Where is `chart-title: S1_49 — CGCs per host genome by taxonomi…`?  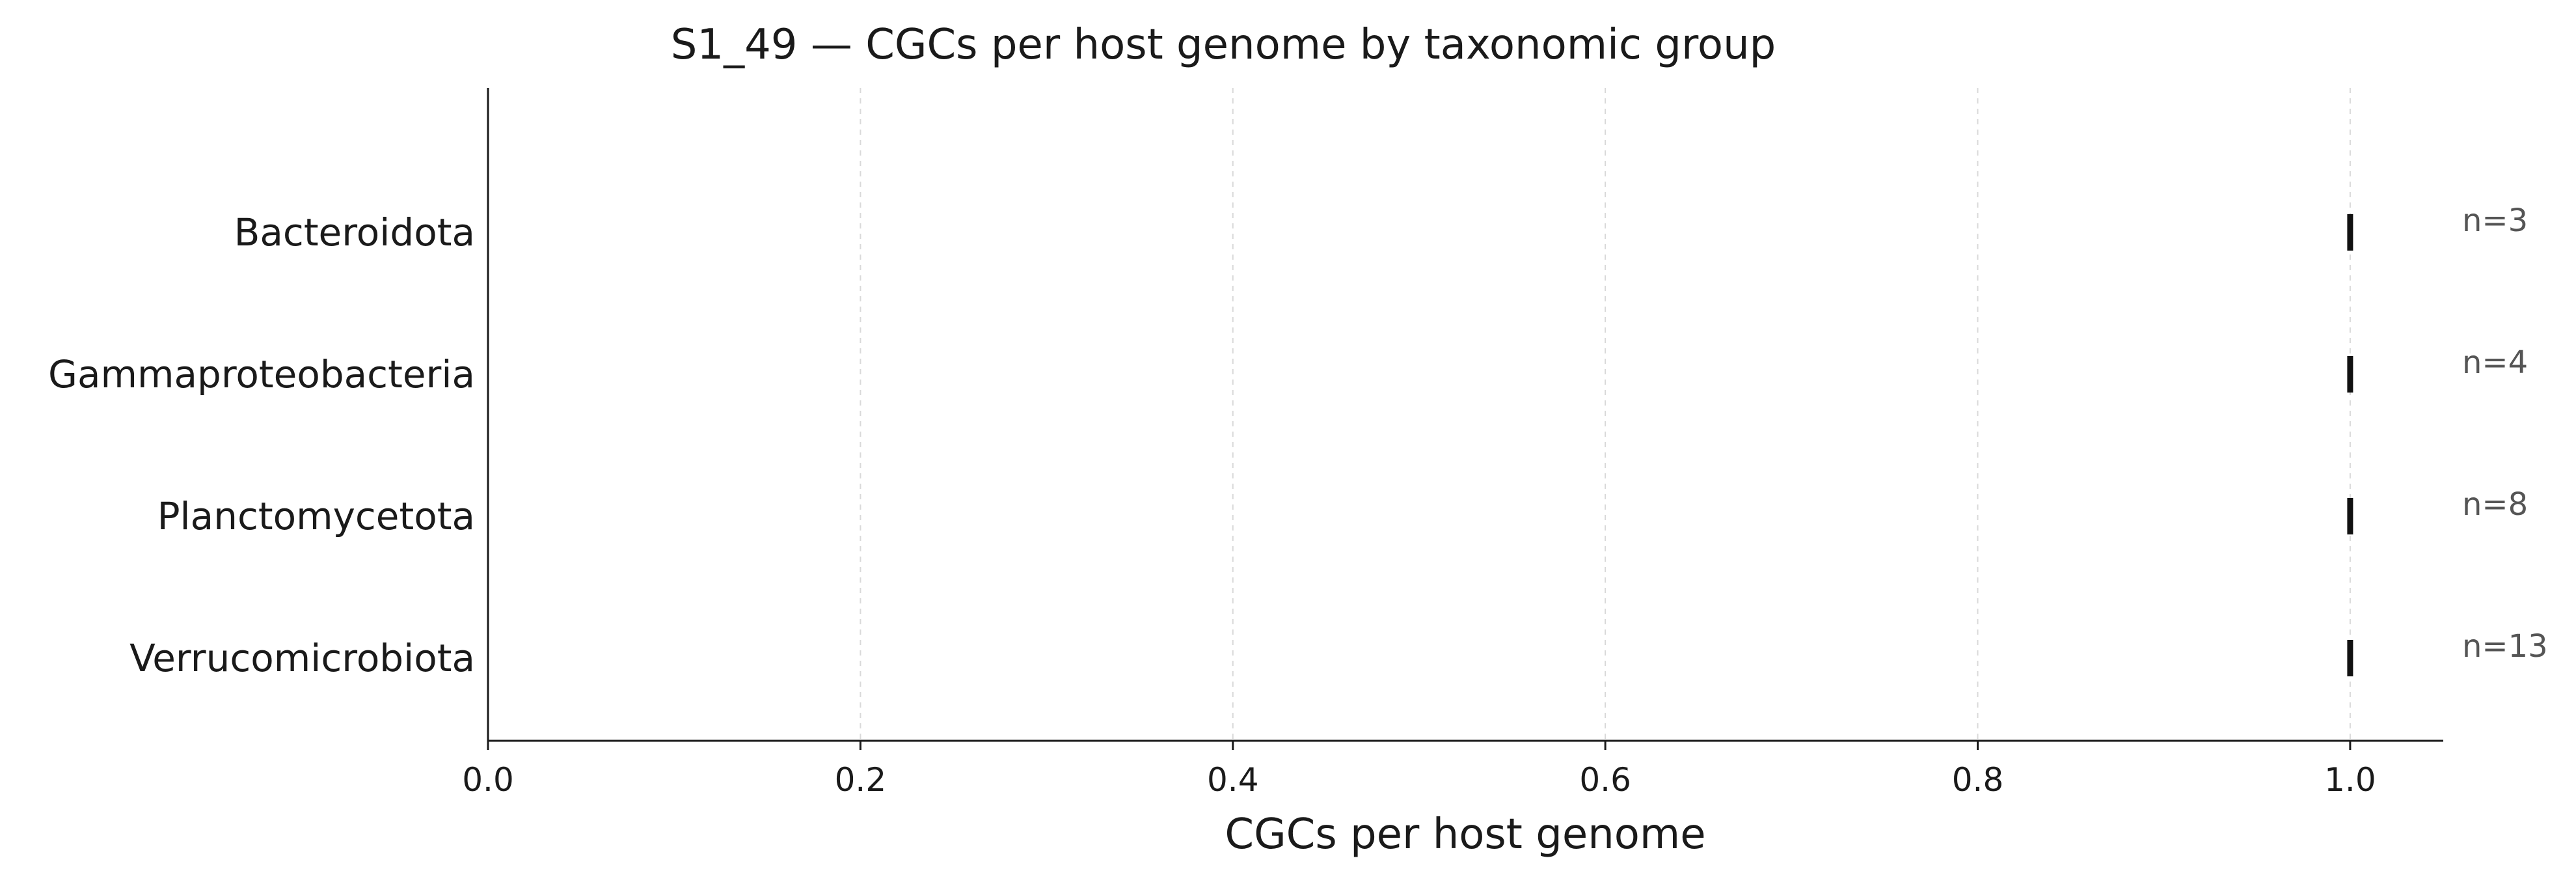 chart-title: S1_49 — CGCs per host genome by taxonomi… is located at coordinates (1223, 45).